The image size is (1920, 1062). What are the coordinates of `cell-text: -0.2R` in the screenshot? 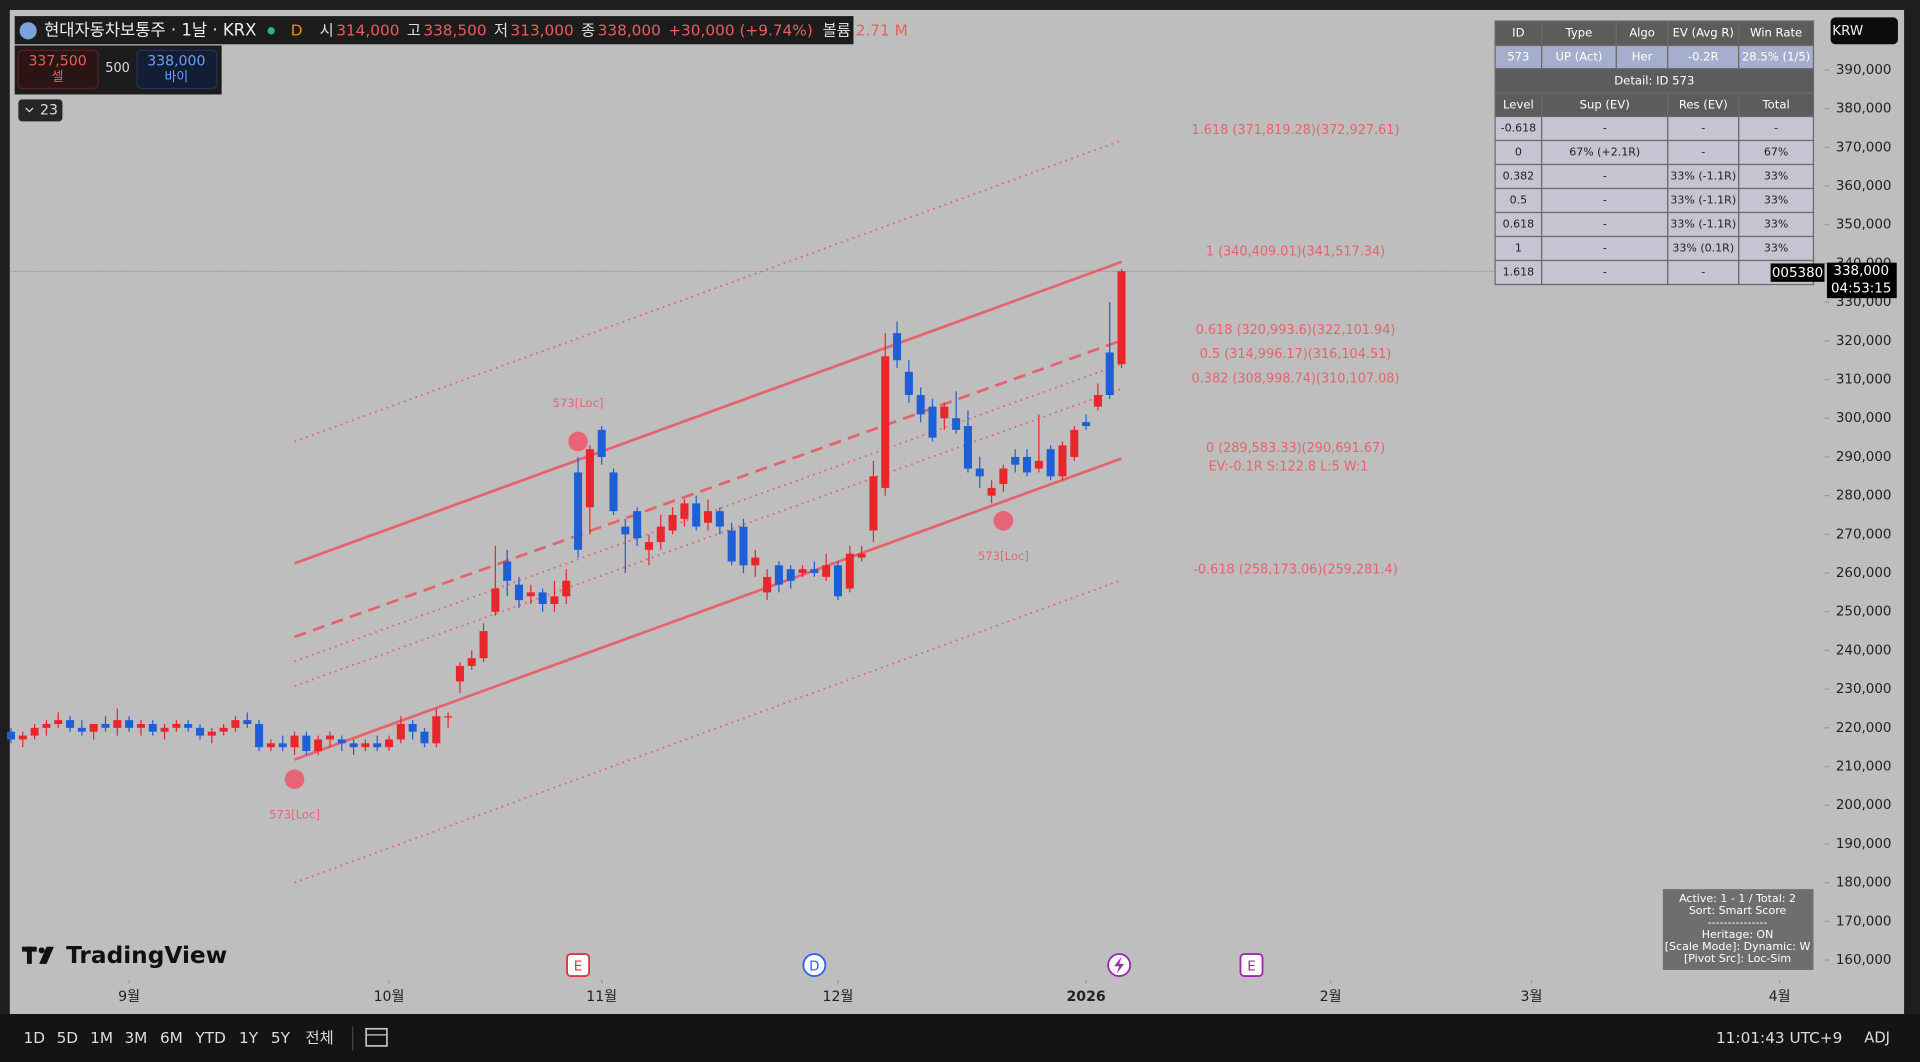 It's located at (1703, 57).